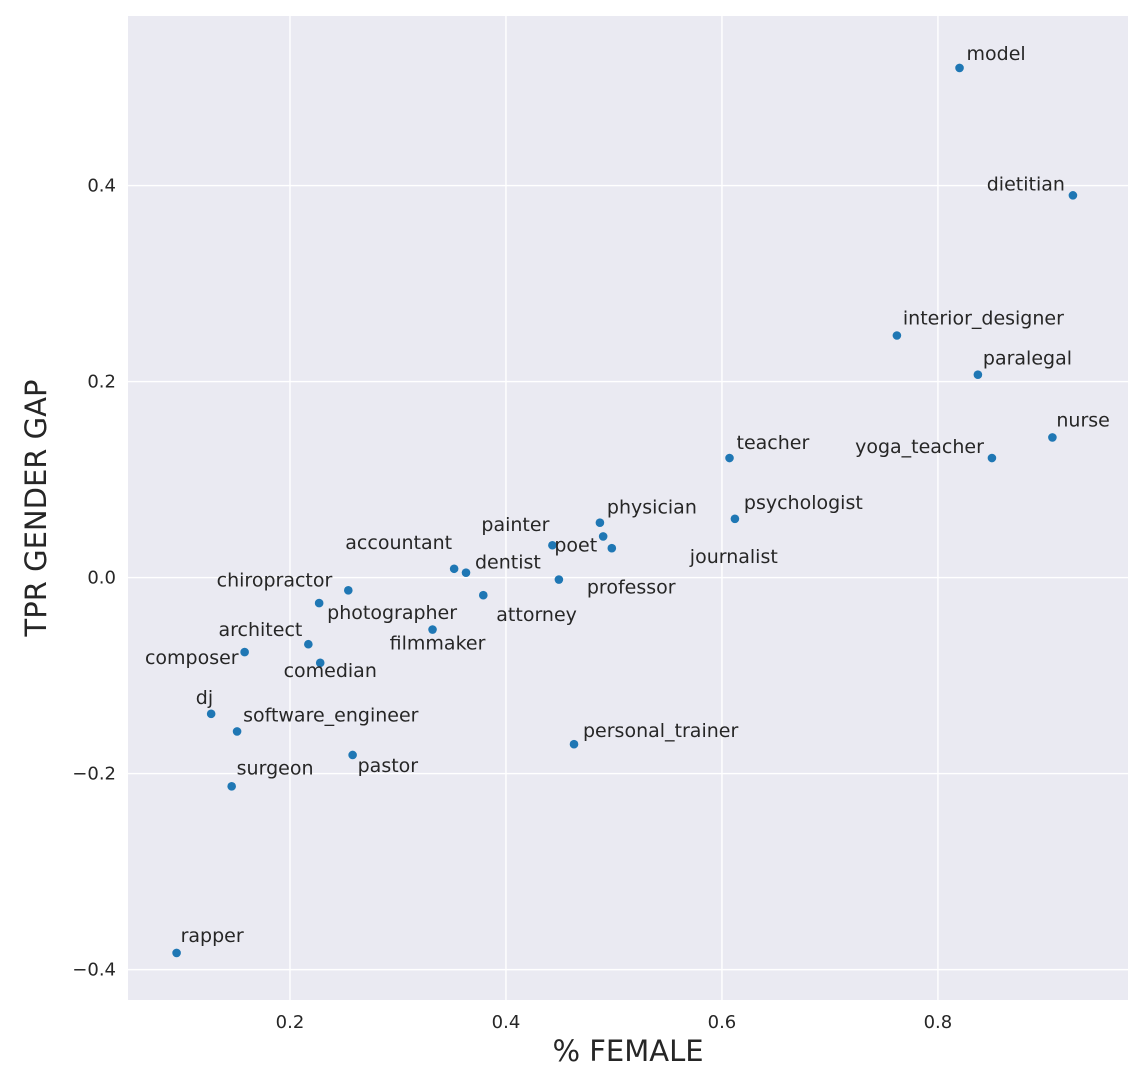 This screenshot has width=1140, height=1083. I want to click on point-label: dentist, so click(508, 563).